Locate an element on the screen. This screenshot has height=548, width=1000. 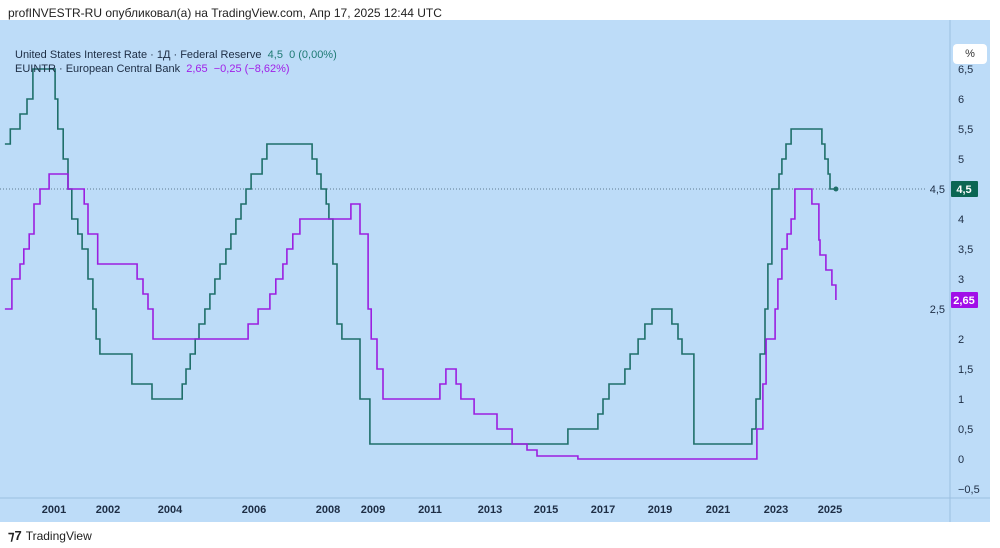
x-tick-label: 2013 is located at coordinates (490, 510).